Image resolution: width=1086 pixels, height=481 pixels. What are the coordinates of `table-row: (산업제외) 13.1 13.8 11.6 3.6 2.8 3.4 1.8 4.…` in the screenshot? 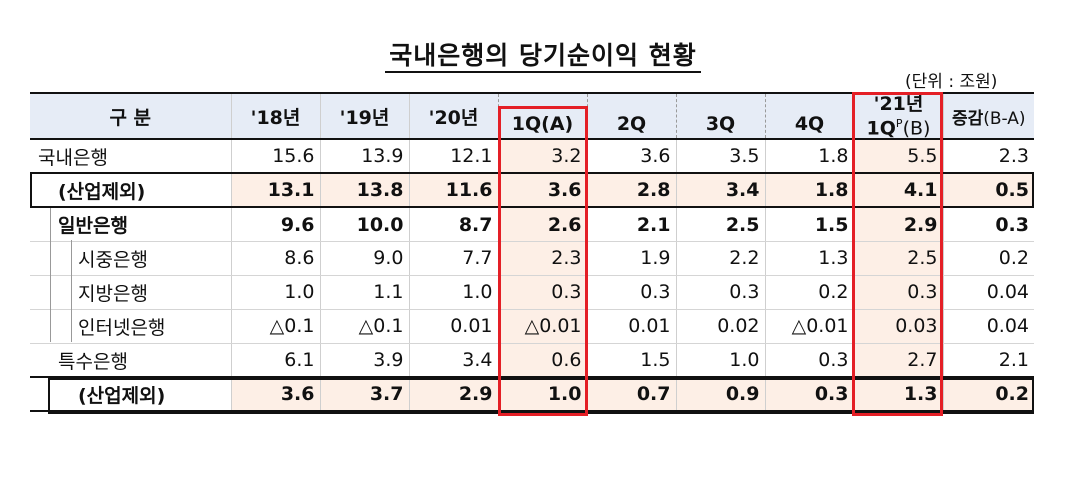 It's located at (532, 190).